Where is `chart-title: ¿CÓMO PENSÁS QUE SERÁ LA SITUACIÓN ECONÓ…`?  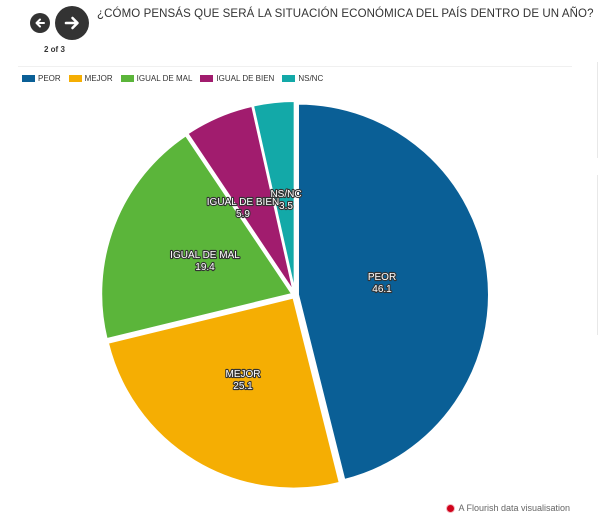 chart-title: ¿CÓMO PENSÁS QUE SERÁ LA SITUACIÓN ECONÓ… is located at coordinates (345, 14).